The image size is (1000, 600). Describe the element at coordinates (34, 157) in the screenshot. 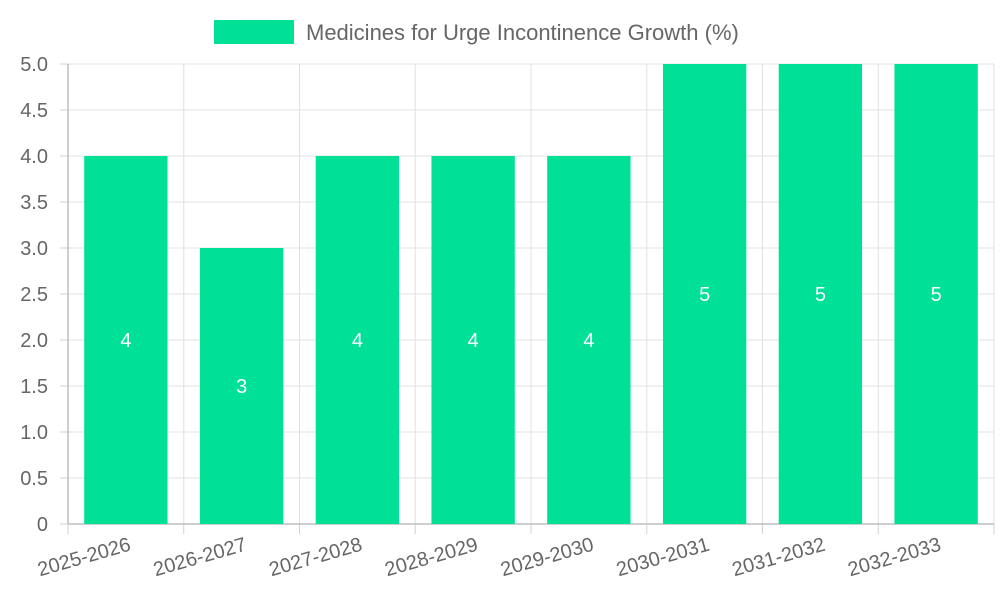

I see `y-tick-label: 4.0` at that location.